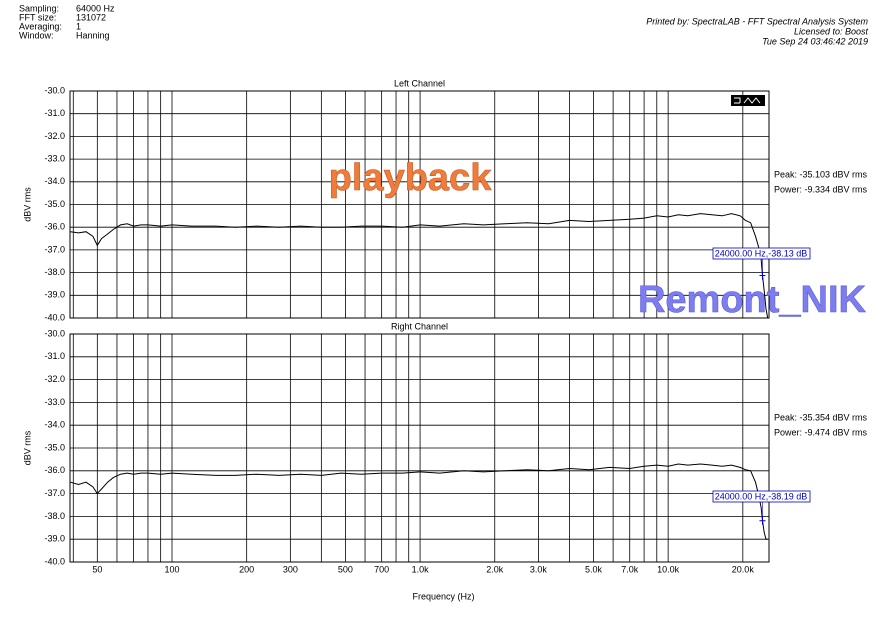 This screenshot has height=627, width=887. Describe the element at coordinates (36, 35) in the screenshot. I see `header-label: Window:` at that location.